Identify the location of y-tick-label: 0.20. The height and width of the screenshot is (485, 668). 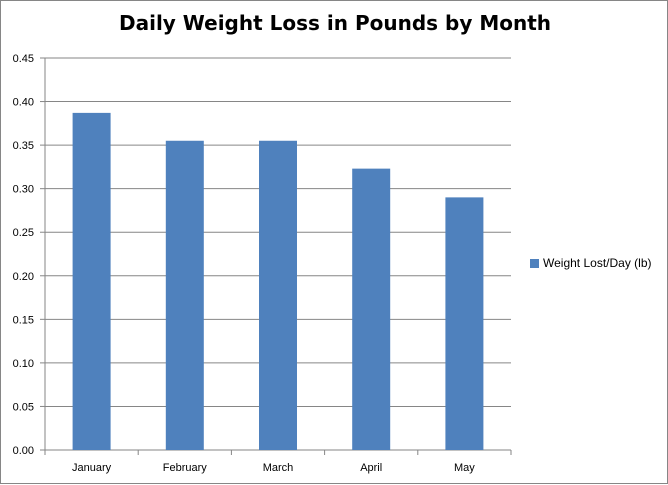
(23, 277).